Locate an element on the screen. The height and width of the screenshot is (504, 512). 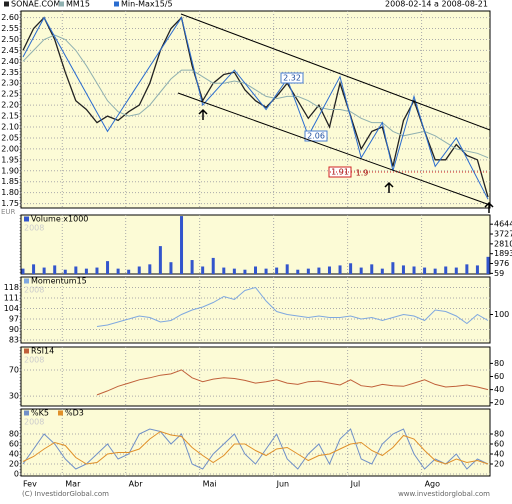
y-tick-label: 1.80 is located at coordinates (10, 192).